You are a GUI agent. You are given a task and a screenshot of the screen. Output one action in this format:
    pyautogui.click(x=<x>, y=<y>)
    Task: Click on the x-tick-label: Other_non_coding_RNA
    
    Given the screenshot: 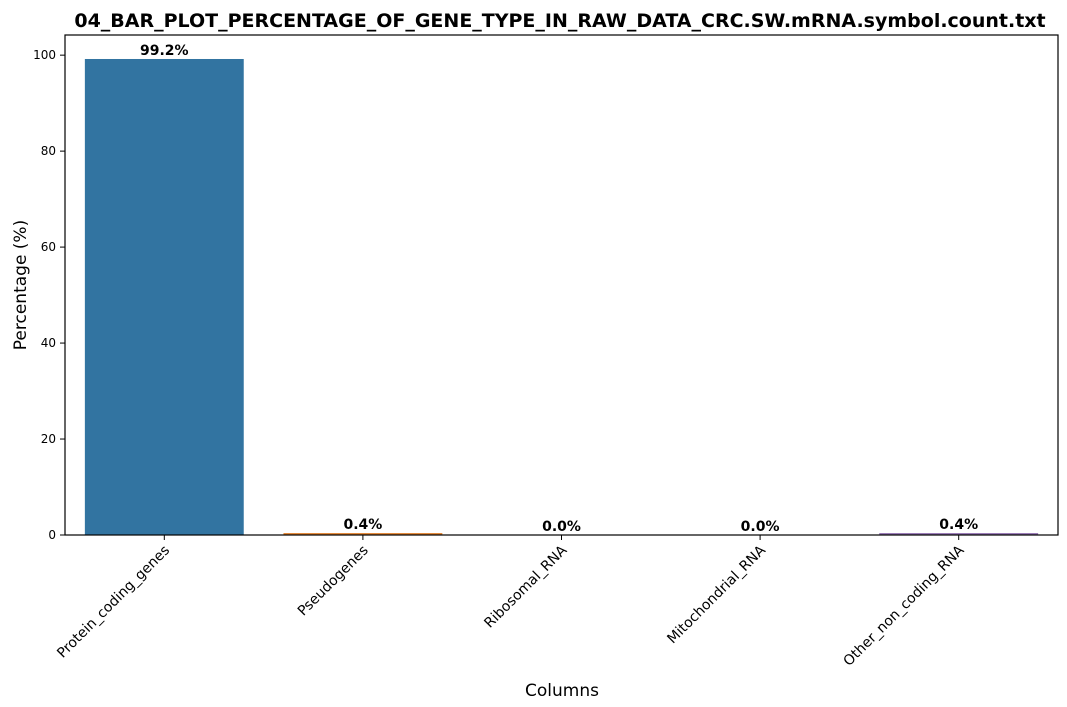 What is the action you would take?
    pyautogui.click(x=904, y=605)
    